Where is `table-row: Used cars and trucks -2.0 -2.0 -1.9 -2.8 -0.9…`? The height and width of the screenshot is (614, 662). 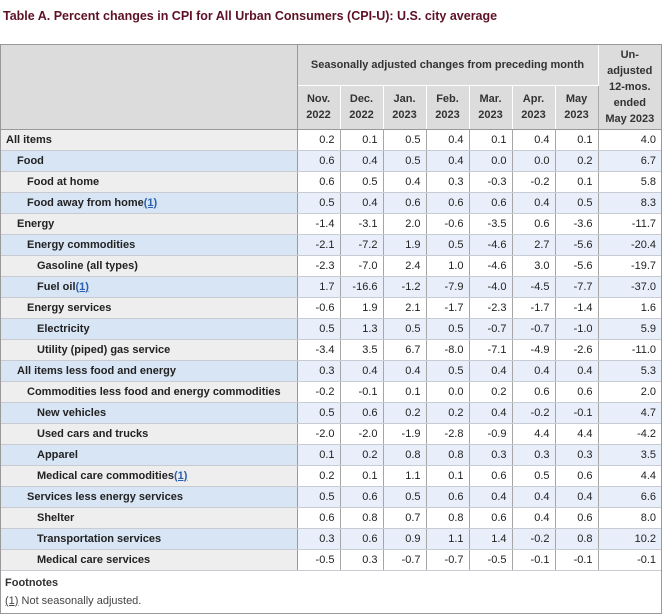 table-row: Used cars and trucks -2.0 -2.0 -1.9 -2.8 -0.9… is located at coordinates (331, 434).